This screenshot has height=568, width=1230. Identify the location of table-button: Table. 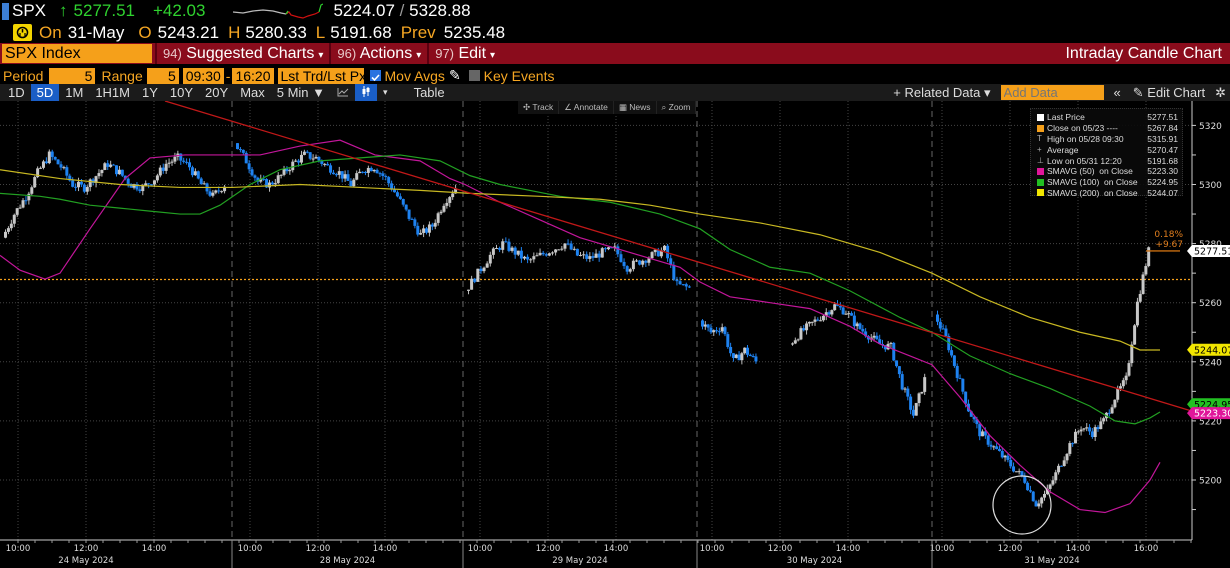
(429, 92).